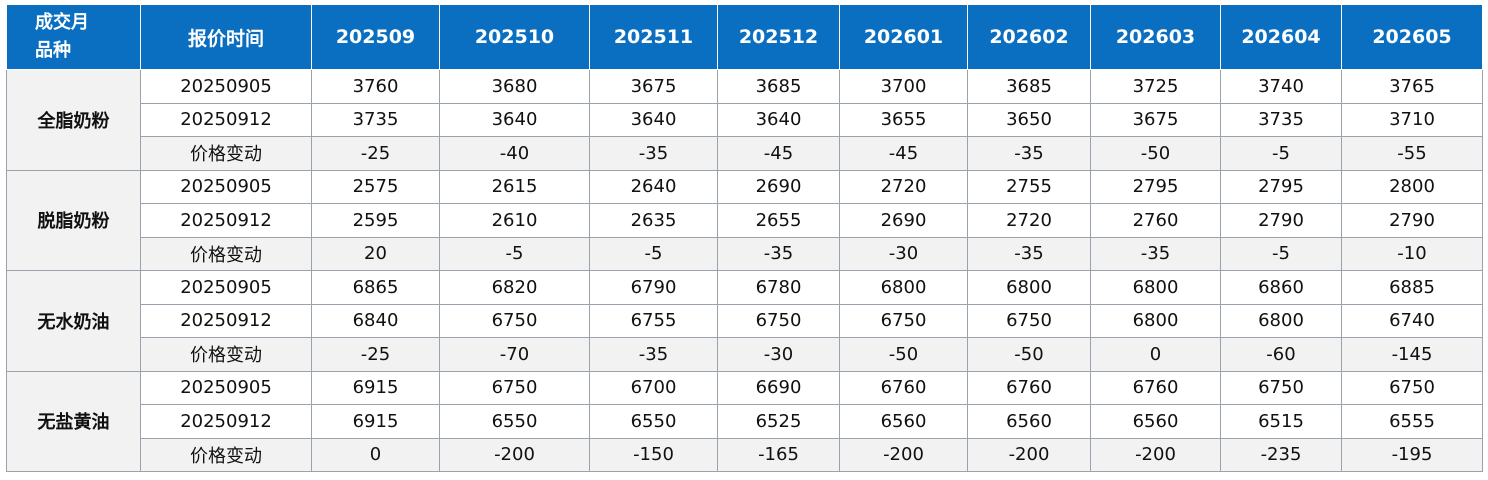 This screenshot has height=480, width=1488. What do you see at coordinates (375, 320) in the screenshot?
I see `price-cell: 6840` at bounding box center [375, 320].